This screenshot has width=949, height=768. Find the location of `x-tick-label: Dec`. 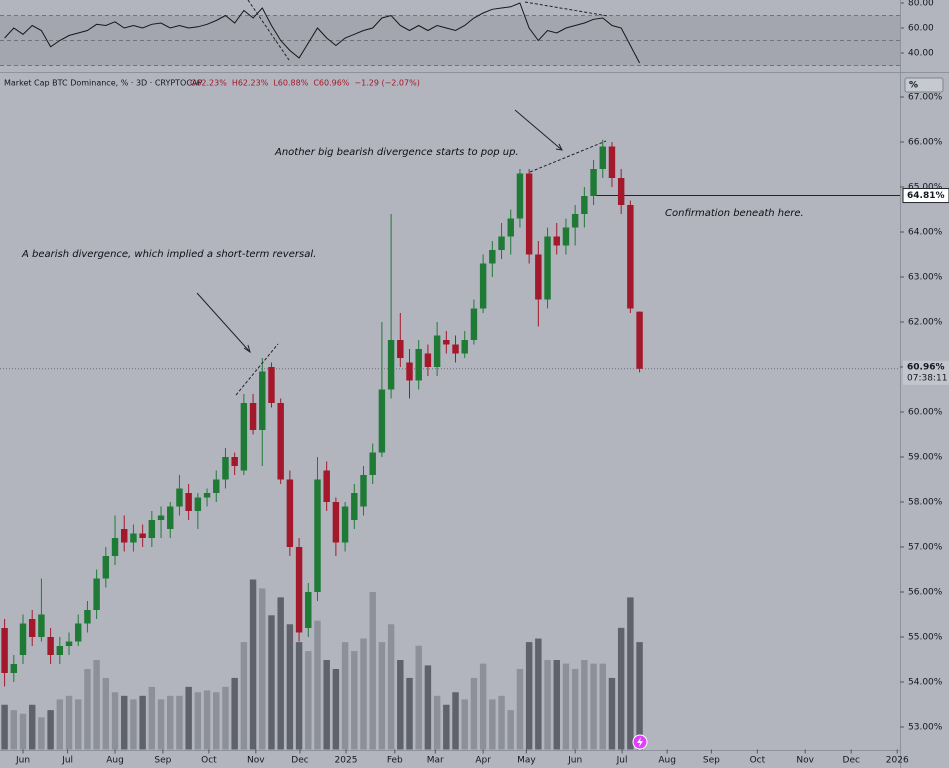

x-tick-label: Dec is located at coordinates (299, 761).